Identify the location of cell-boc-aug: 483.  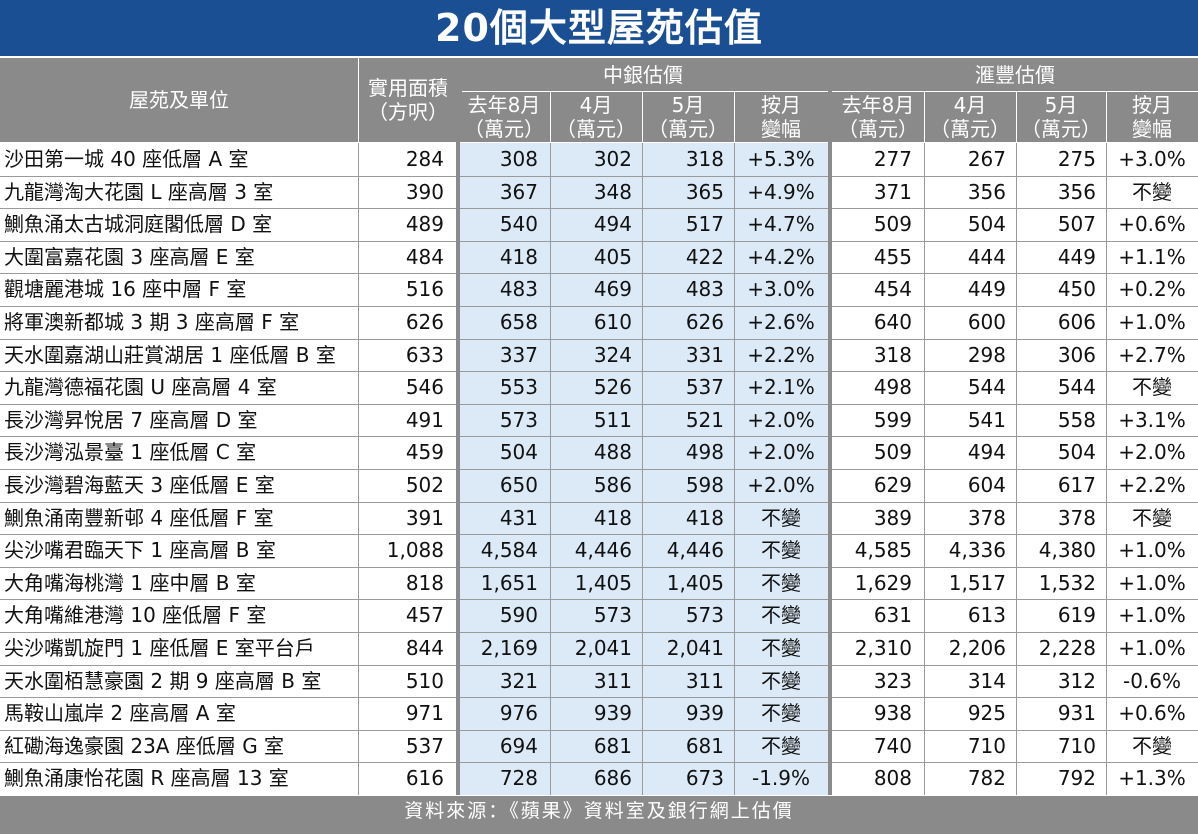
(518, 289).